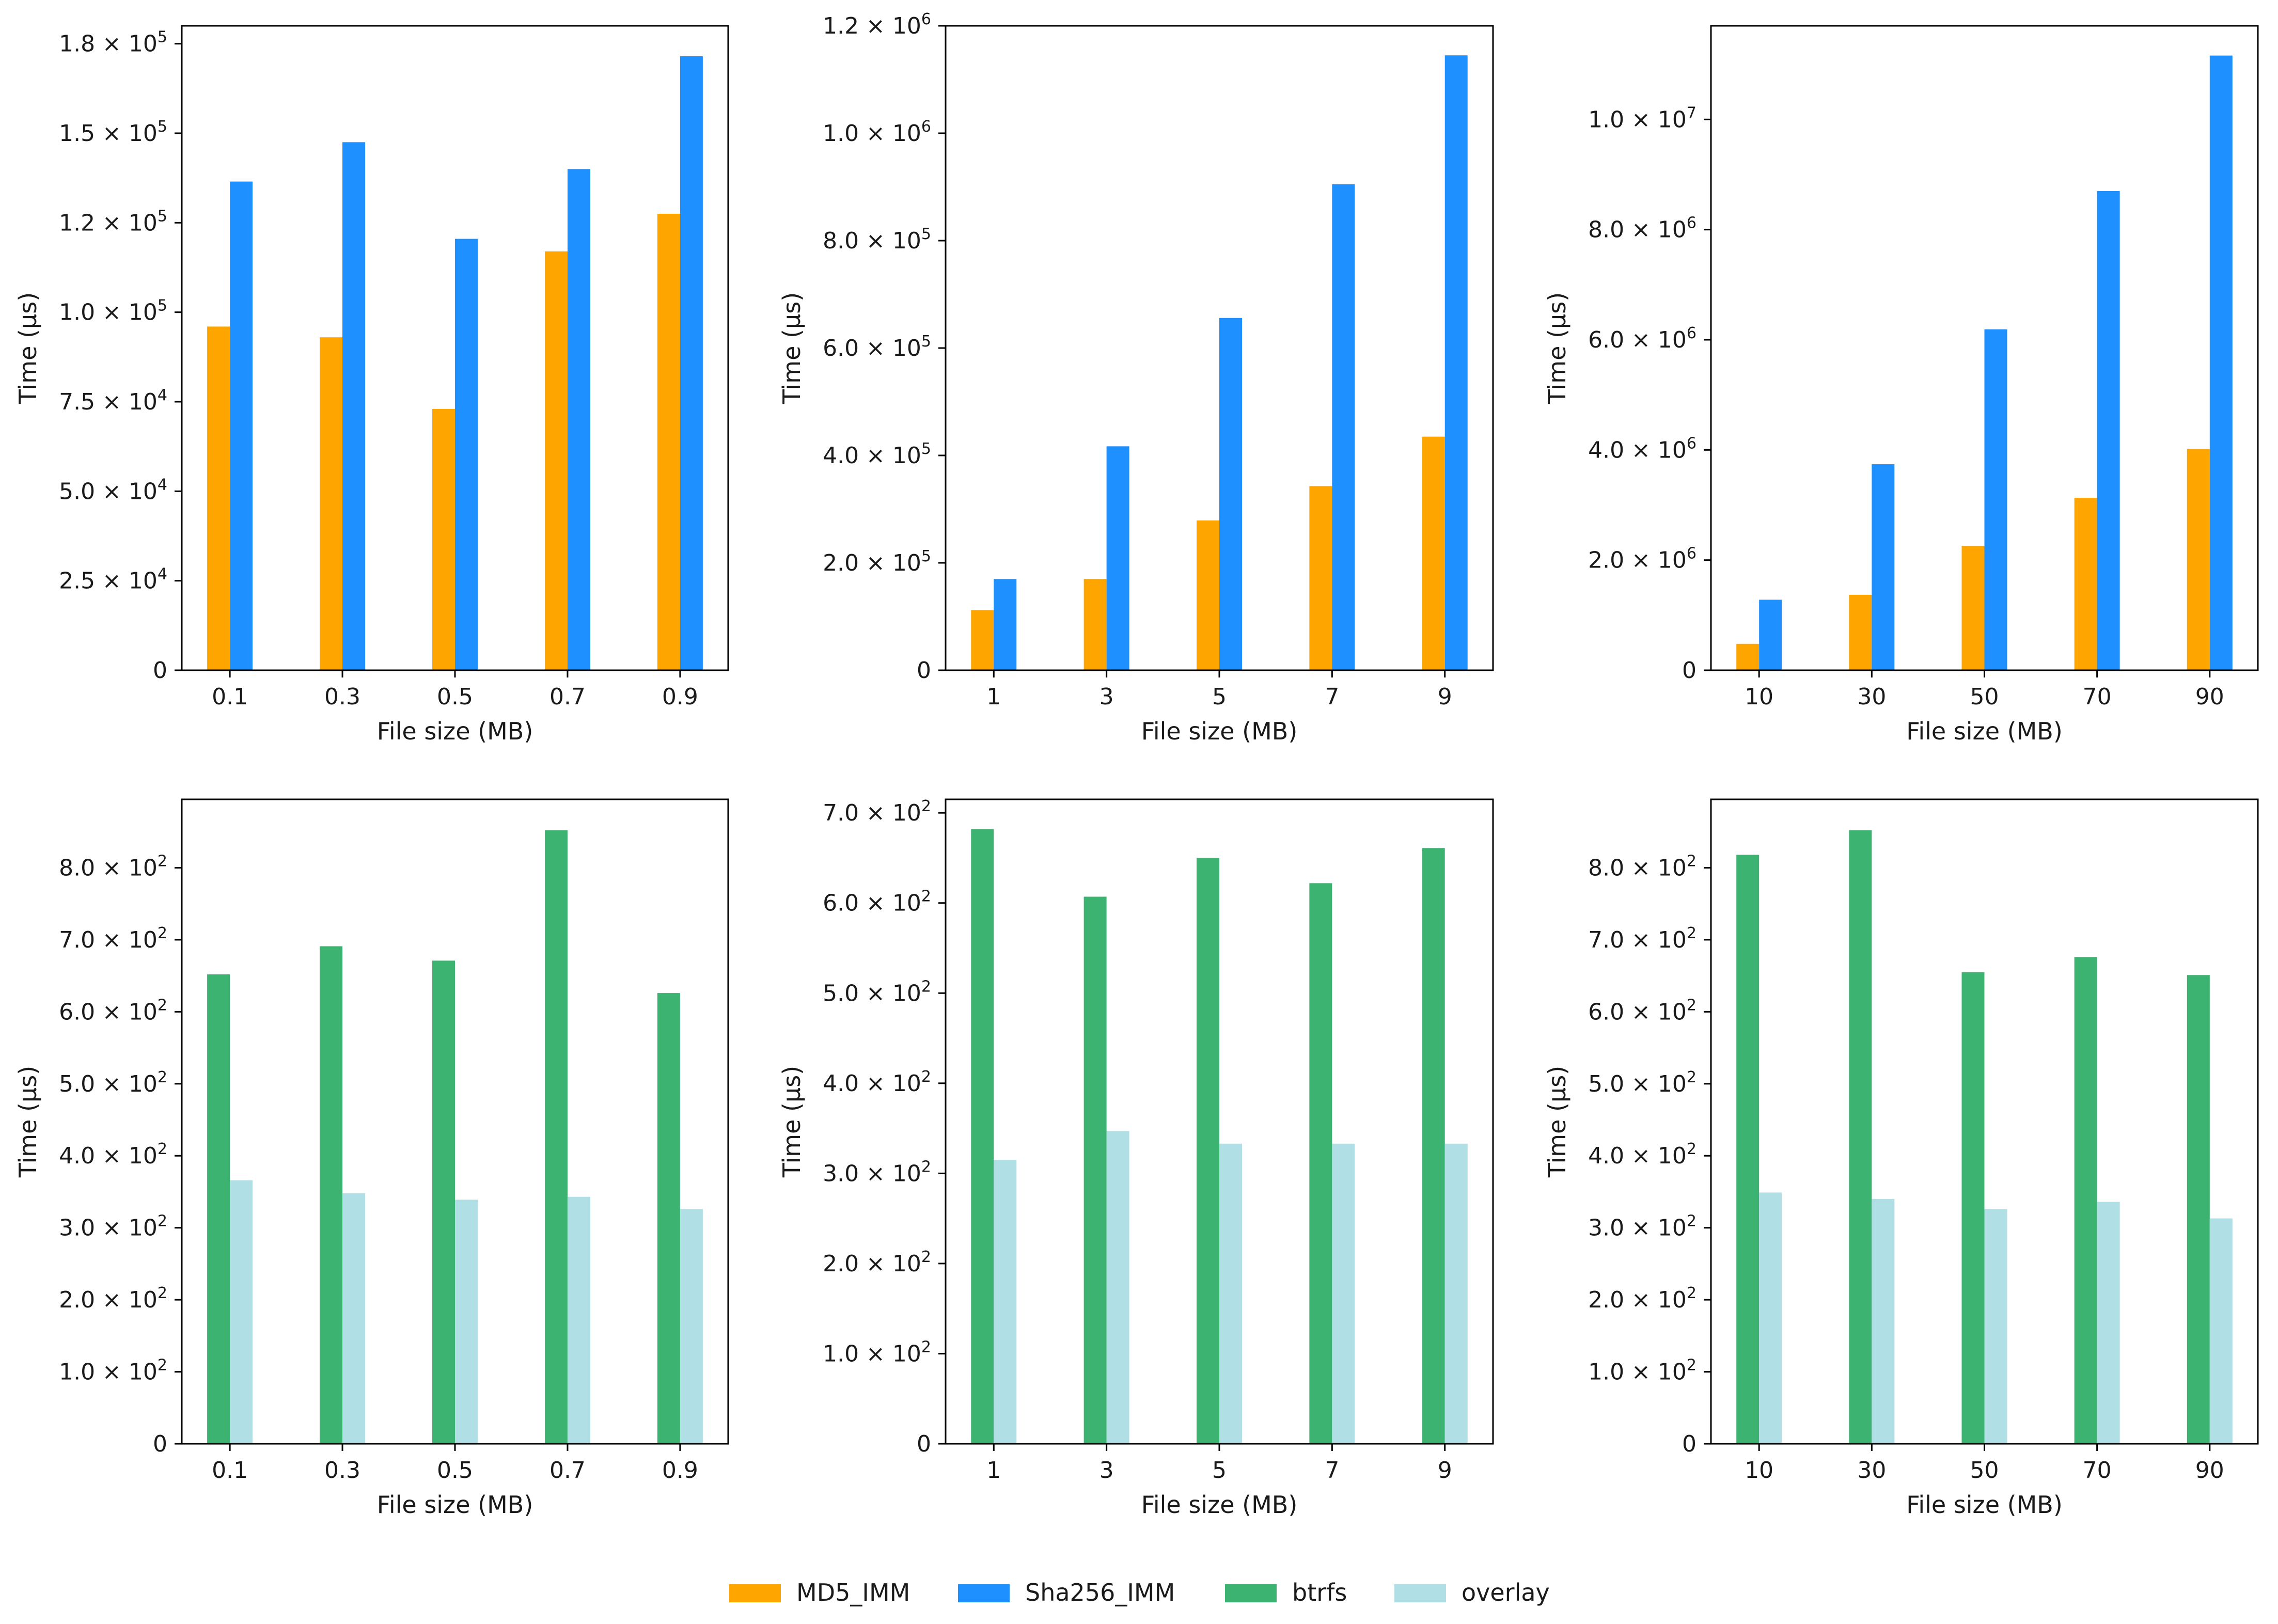 The image size is (2278, 1624). Describe the element at coordinates (567, 1470) in the screenshot. I see `x-tick-label: 0.7` at that location.